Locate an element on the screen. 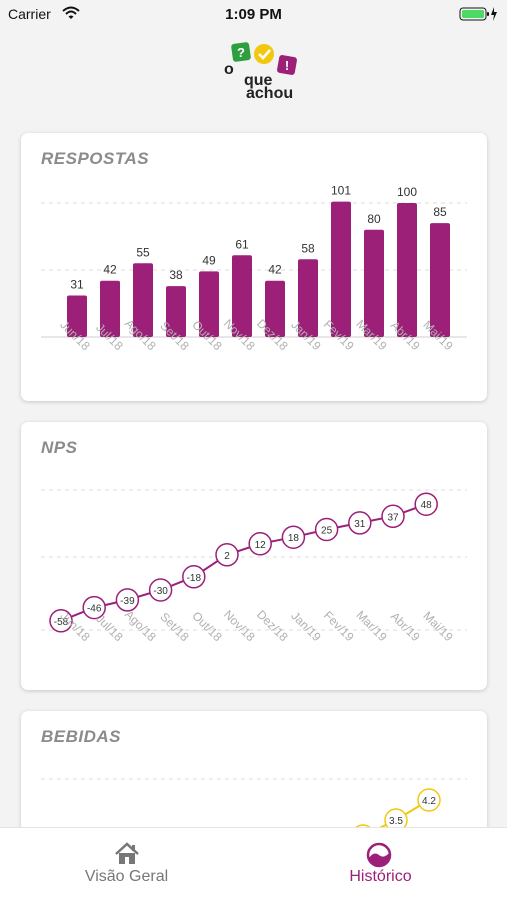 Image resolution: width=507 pixels, height=900 pixels. bar-value-label: 49 is located at coordinates (209, 260).